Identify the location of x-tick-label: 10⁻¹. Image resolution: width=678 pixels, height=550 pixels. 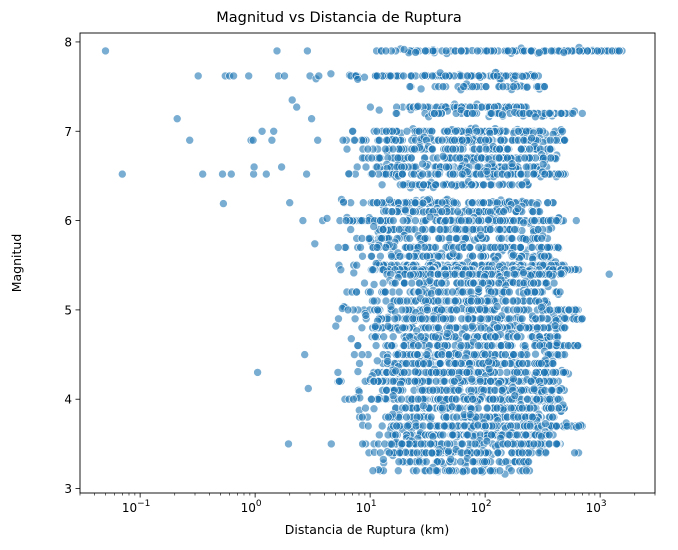
(136, 507).